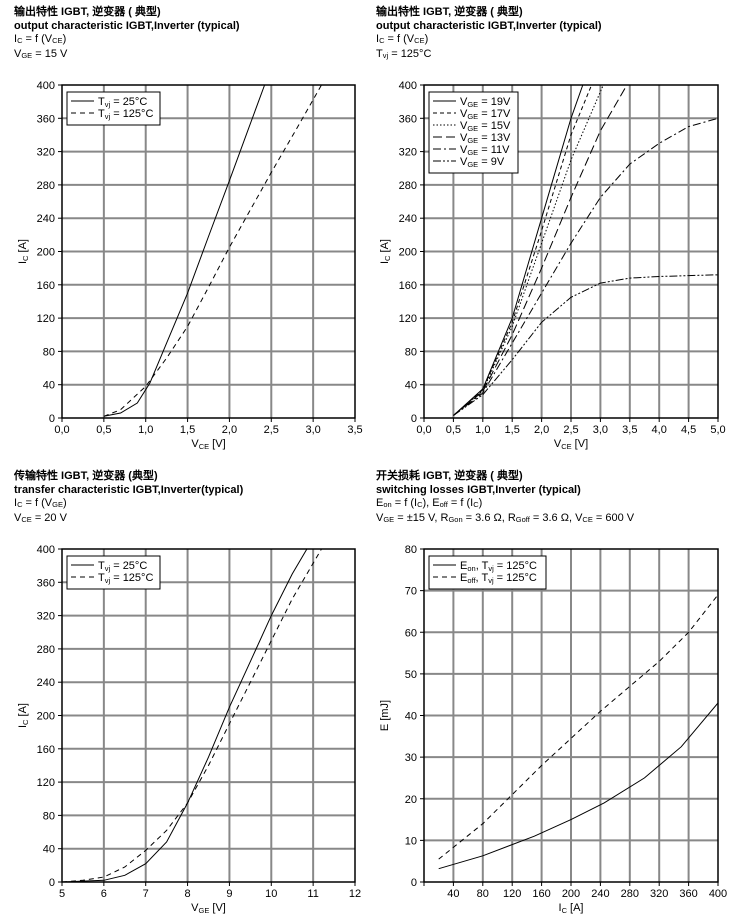 Image resolution: width=738 pixels, height=921 pixels. I want to click on y-tick-label: 60, so click(411, 633).